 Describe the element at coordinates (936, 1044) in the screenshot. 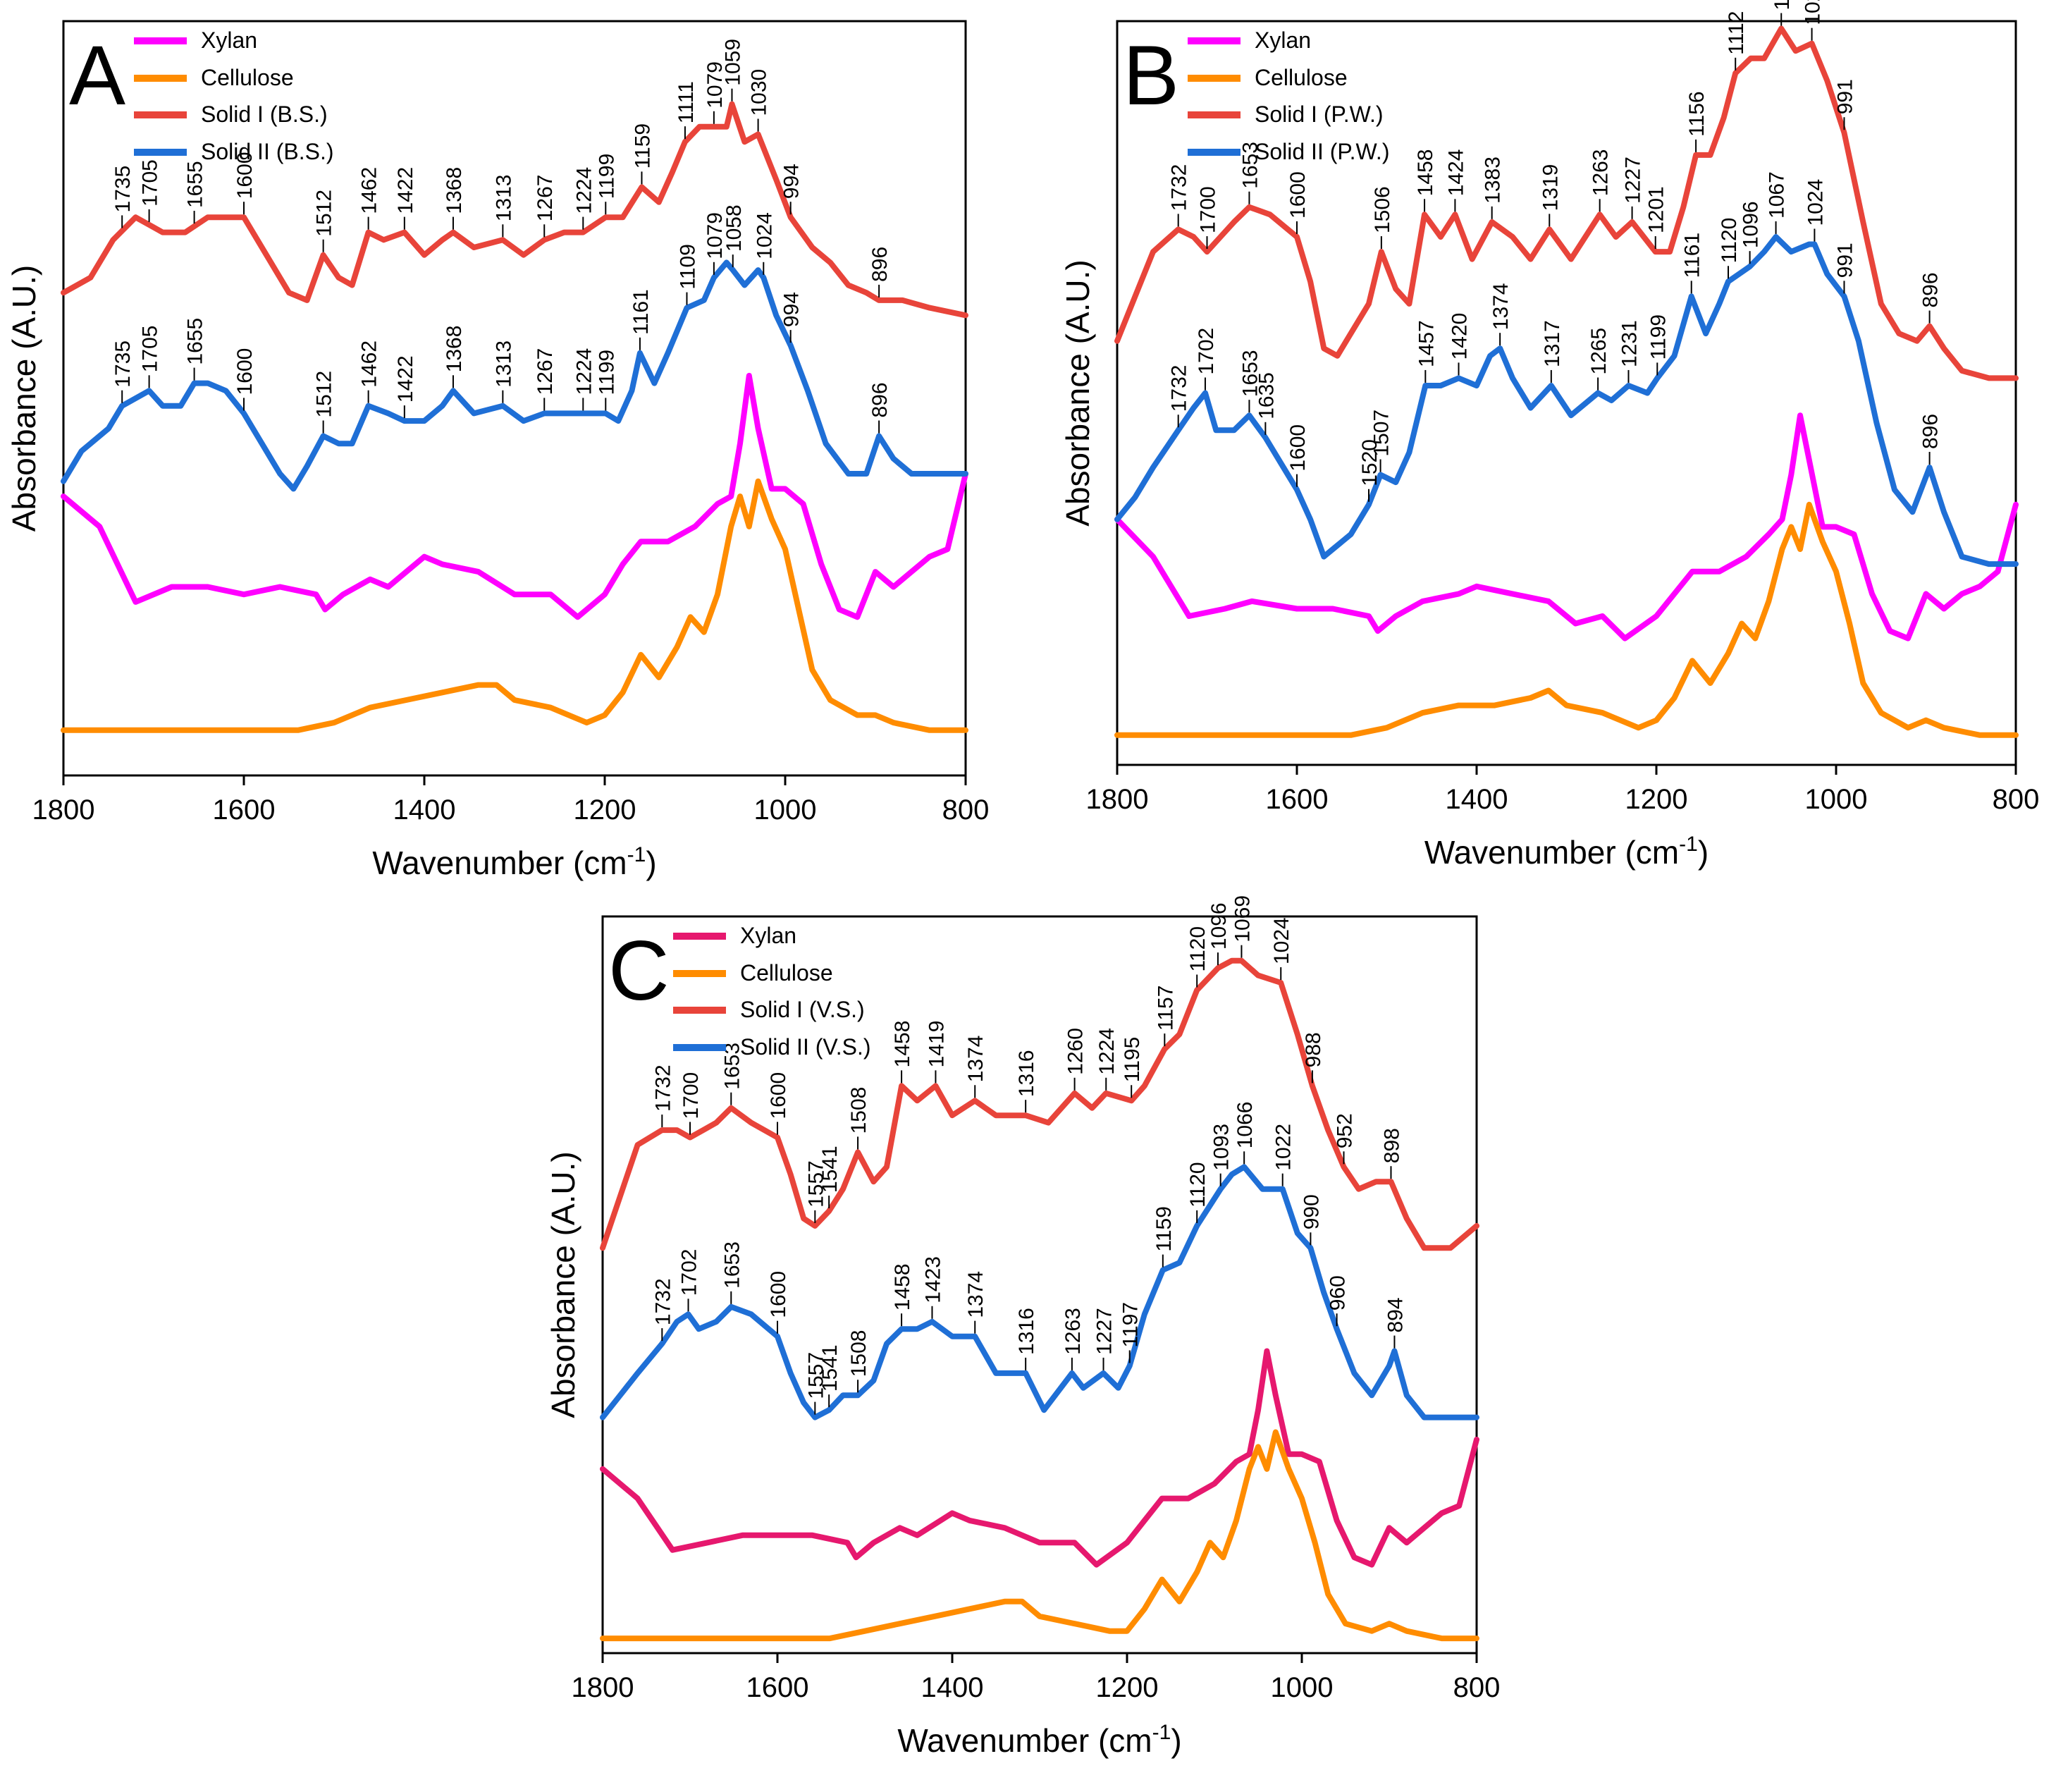

I see `peak-label: 1419` at that location.